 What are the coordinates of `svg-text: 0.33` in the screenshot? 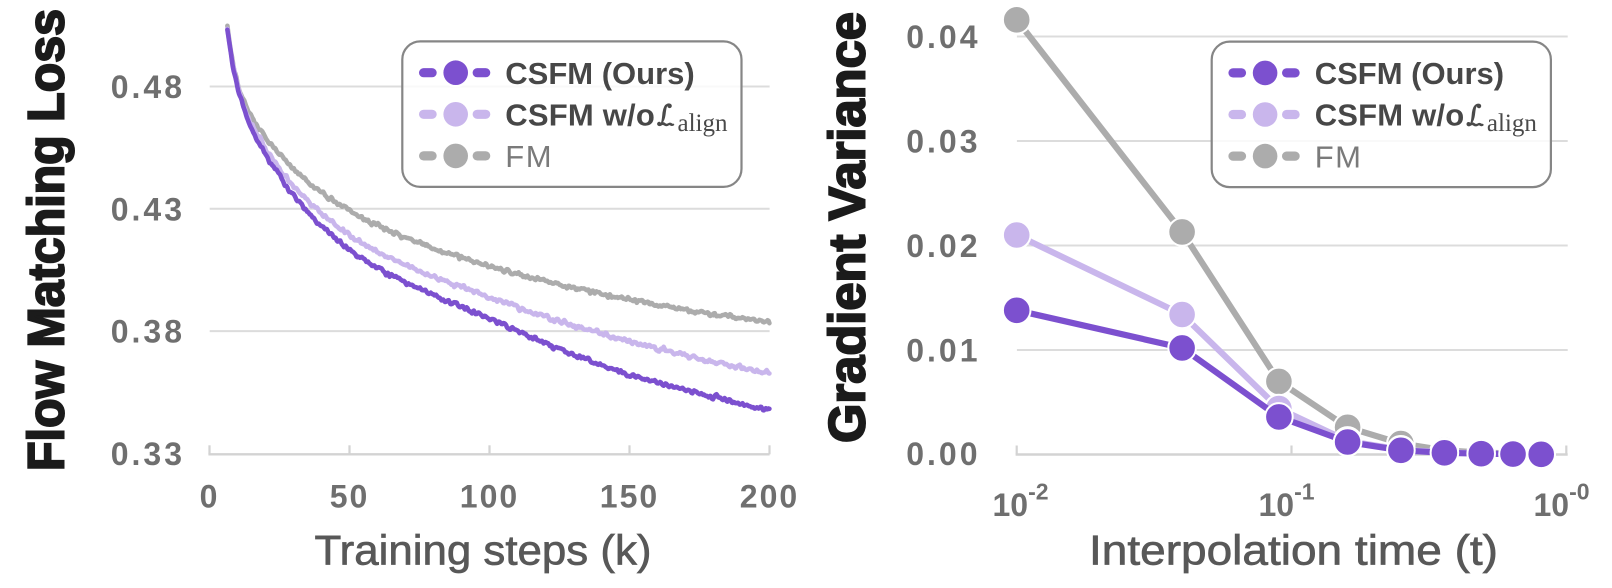 It's located at (148, 454).